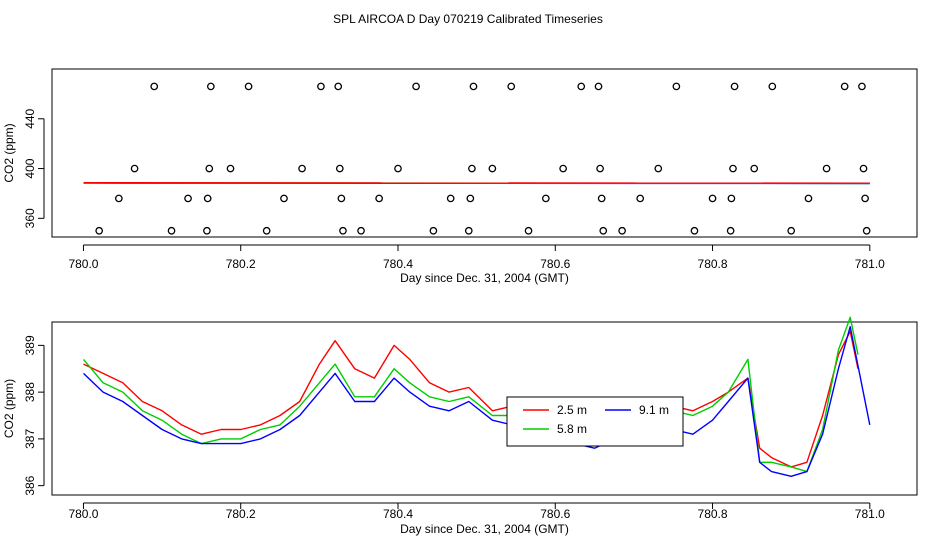 The image size is (936, 540). I want to click on legend-label: 5.8 m, so click(572, 429).